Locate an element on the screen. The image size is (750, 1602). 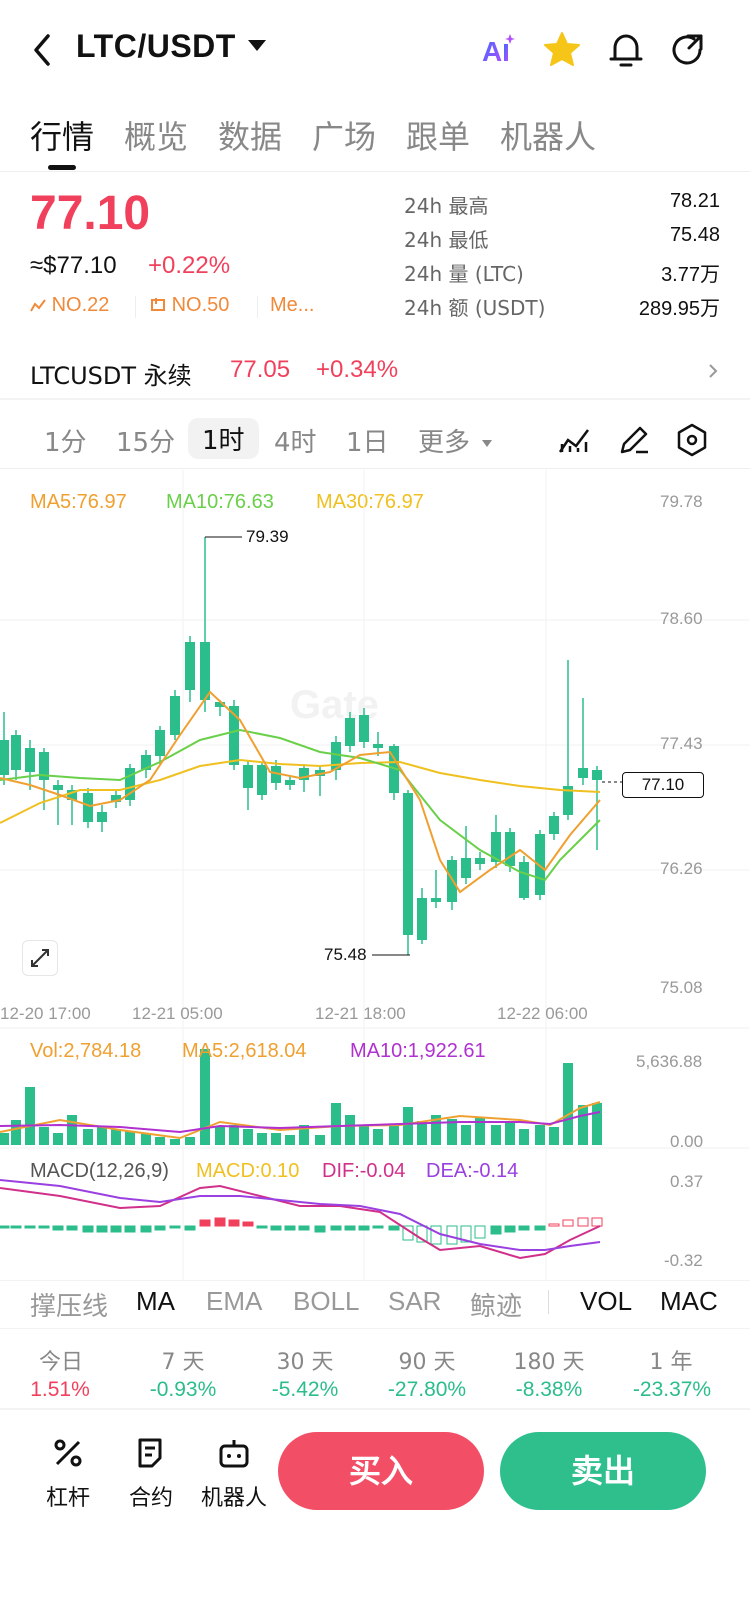
pair-title: LTC/USDT is located at coordinates (156, 46).